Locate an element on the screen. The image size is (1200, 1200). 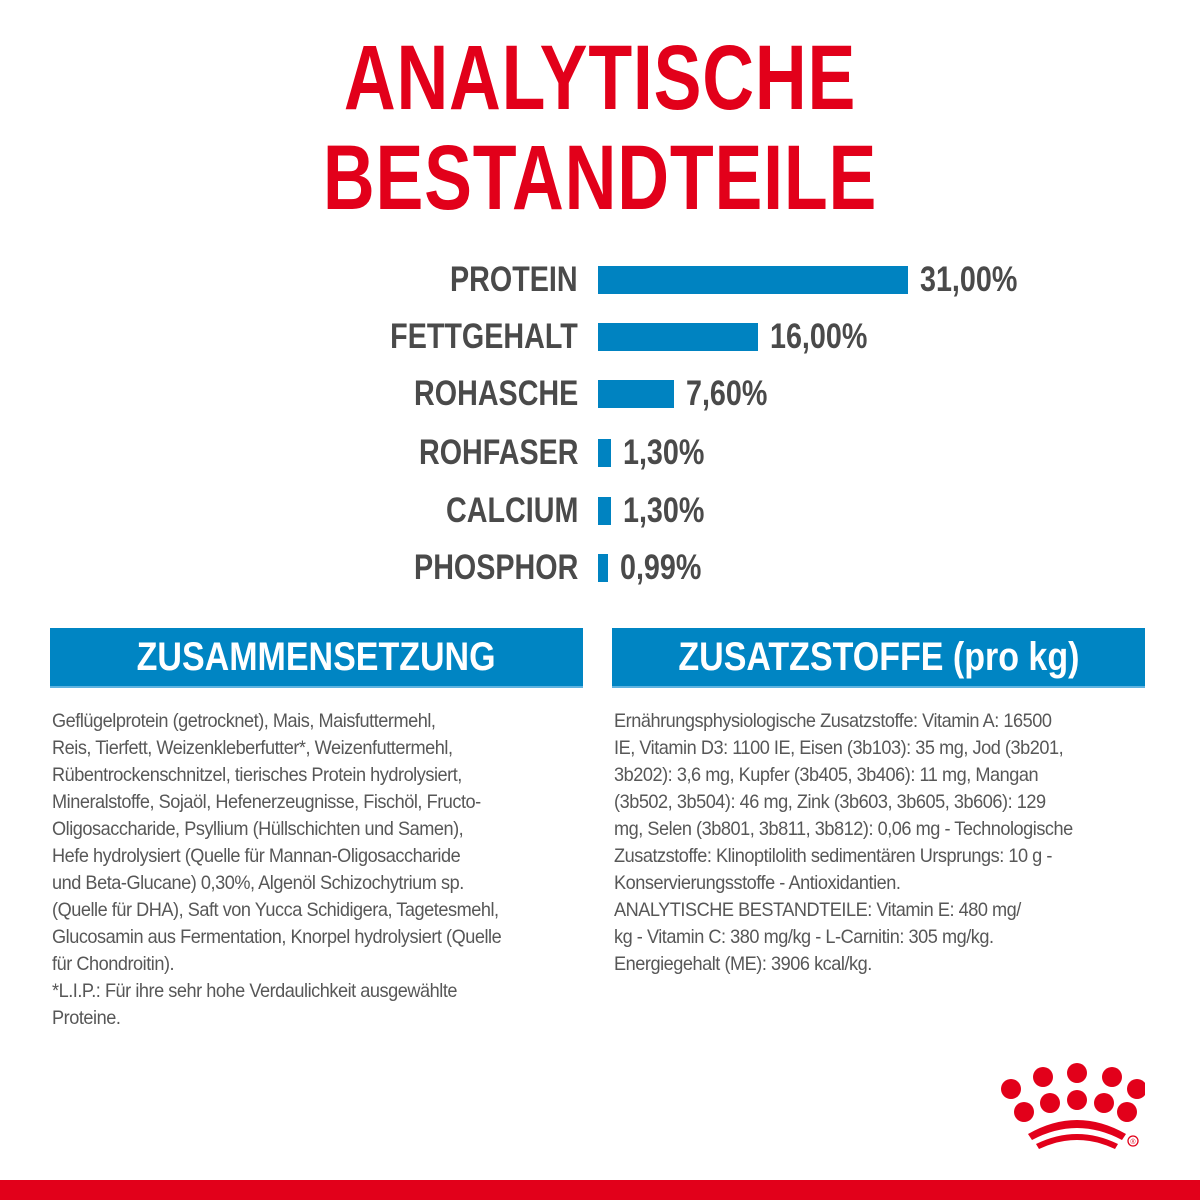
category-label: PHOSPHOR is located at coordinates (495, 567).